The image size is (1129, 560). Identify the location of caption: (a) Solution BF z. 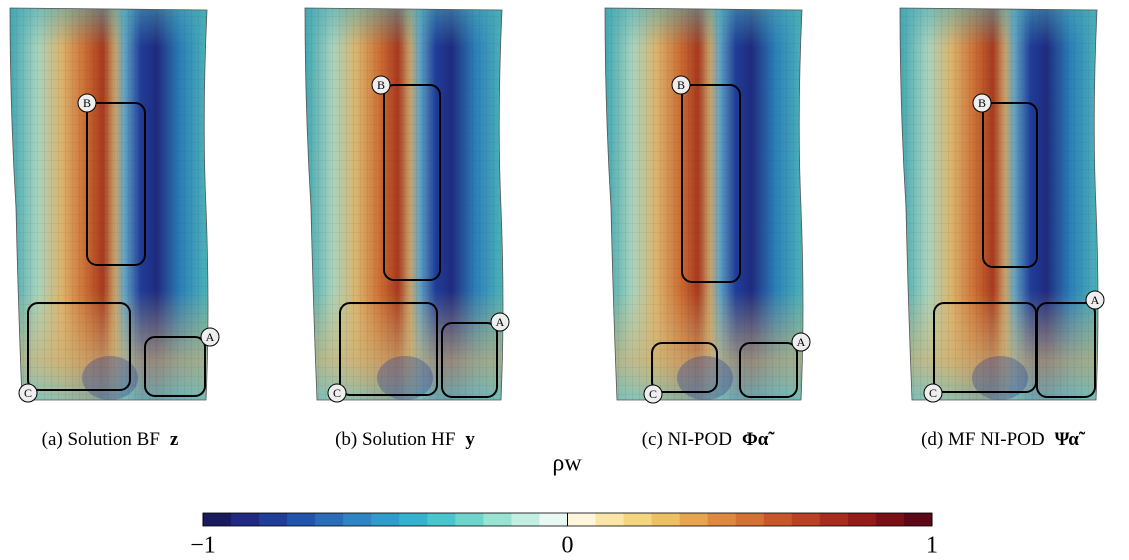
(110, 439).